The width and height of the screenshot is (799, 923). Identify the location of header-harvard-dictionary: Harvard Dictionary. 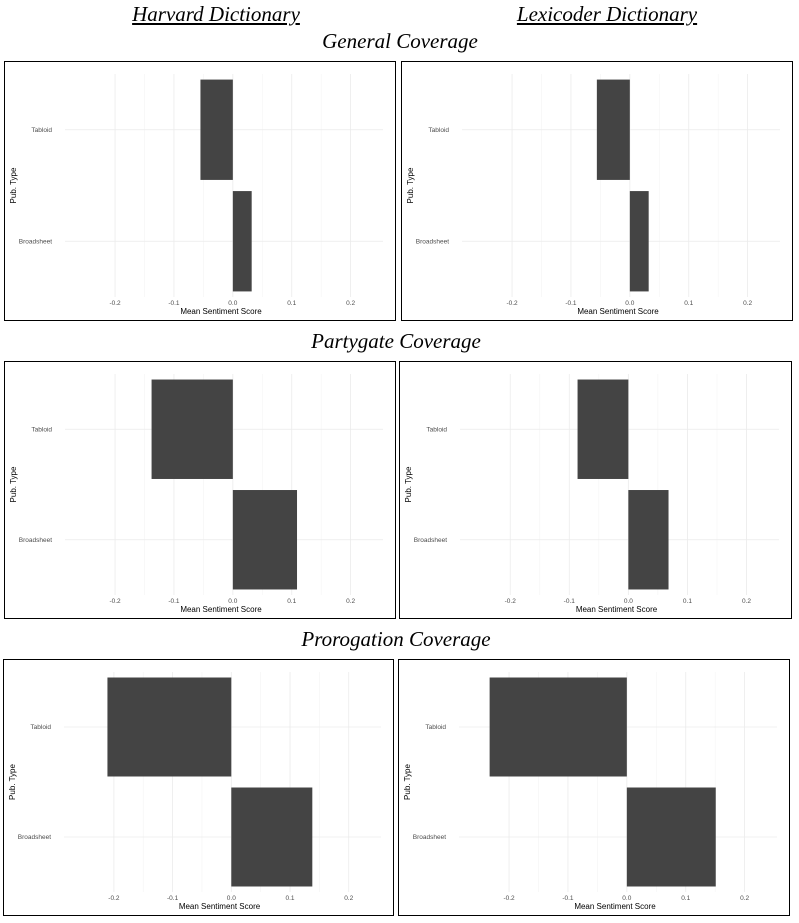
(216, 14).